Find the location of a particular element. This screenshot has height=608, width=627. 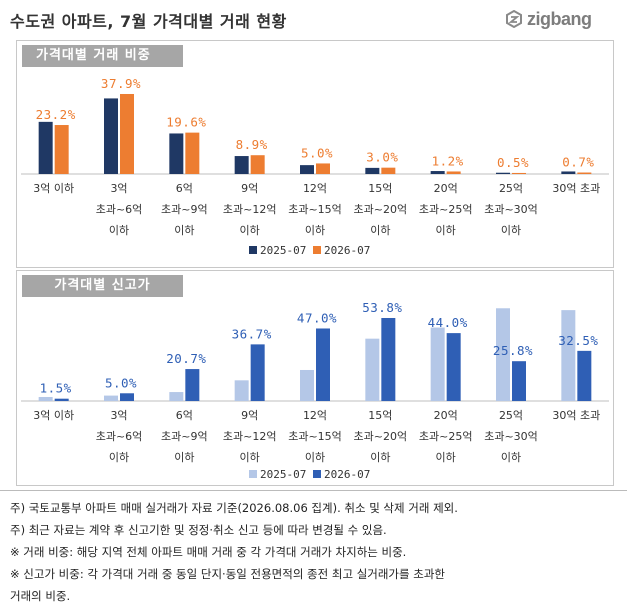

data-label-5: 5.0% is located at coordinates (317, 152).